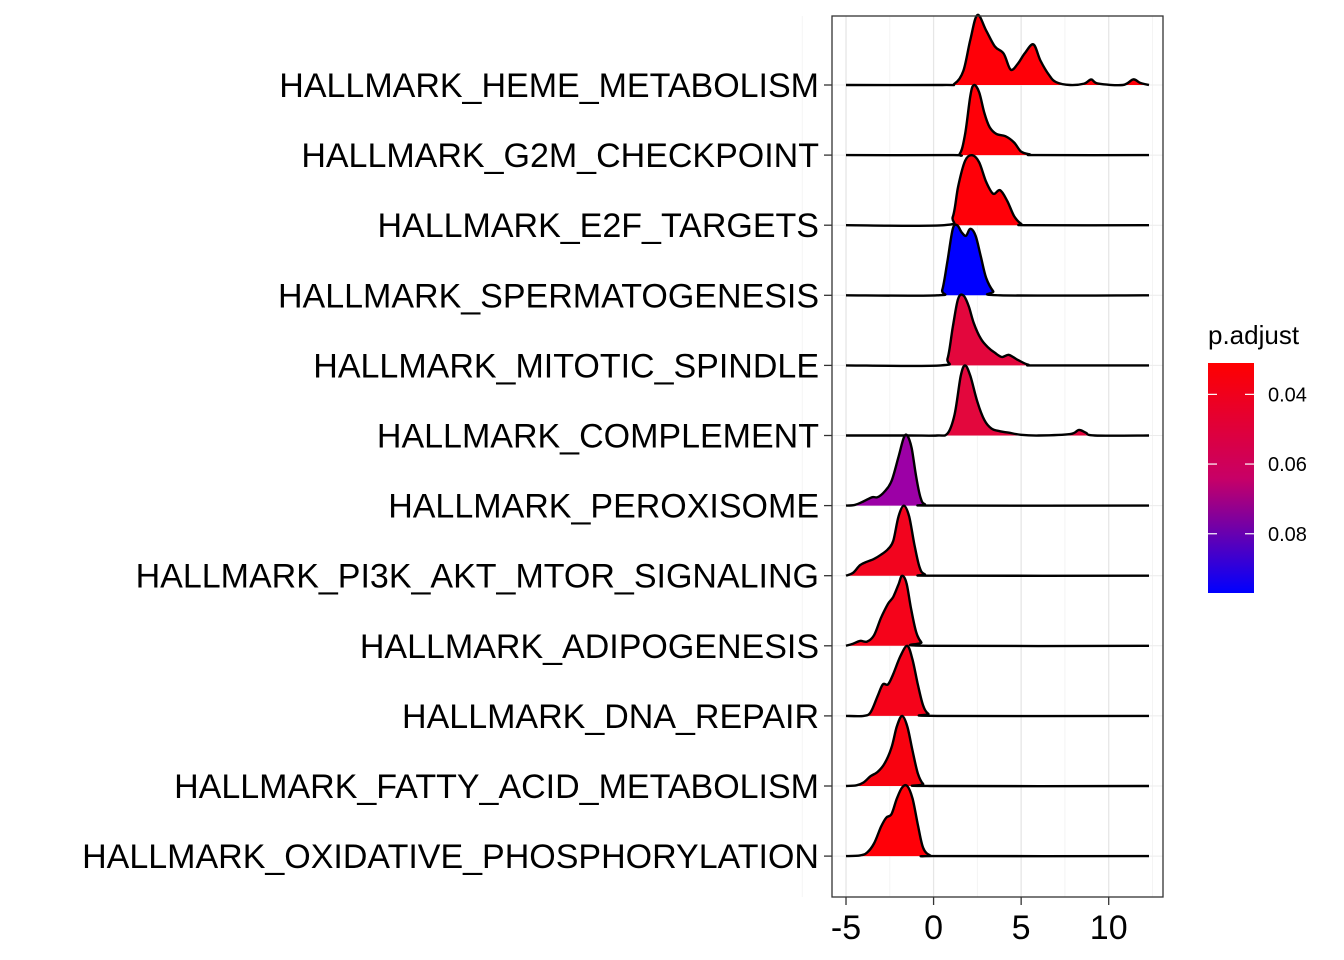 Image resolution: width=1344 pixels, height=960 pixels. I want to click on y-tick-label: HALLMARK_ADIPOGENESIS, so click(589, 647).